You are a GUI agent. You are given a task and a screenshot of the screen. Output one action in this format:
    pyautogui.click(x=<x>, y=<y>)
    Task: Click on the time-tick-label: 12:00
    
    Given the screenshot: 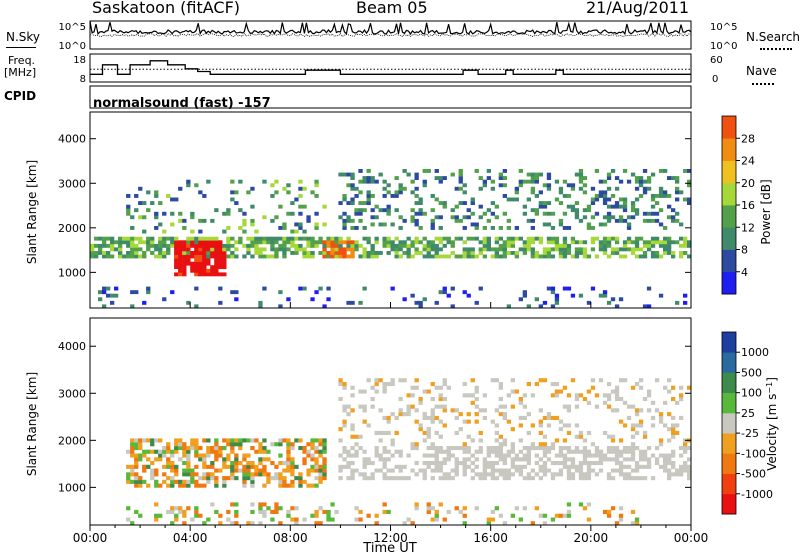 What is the action you would take?
    pyautogui.click(x=390, y=538)
    